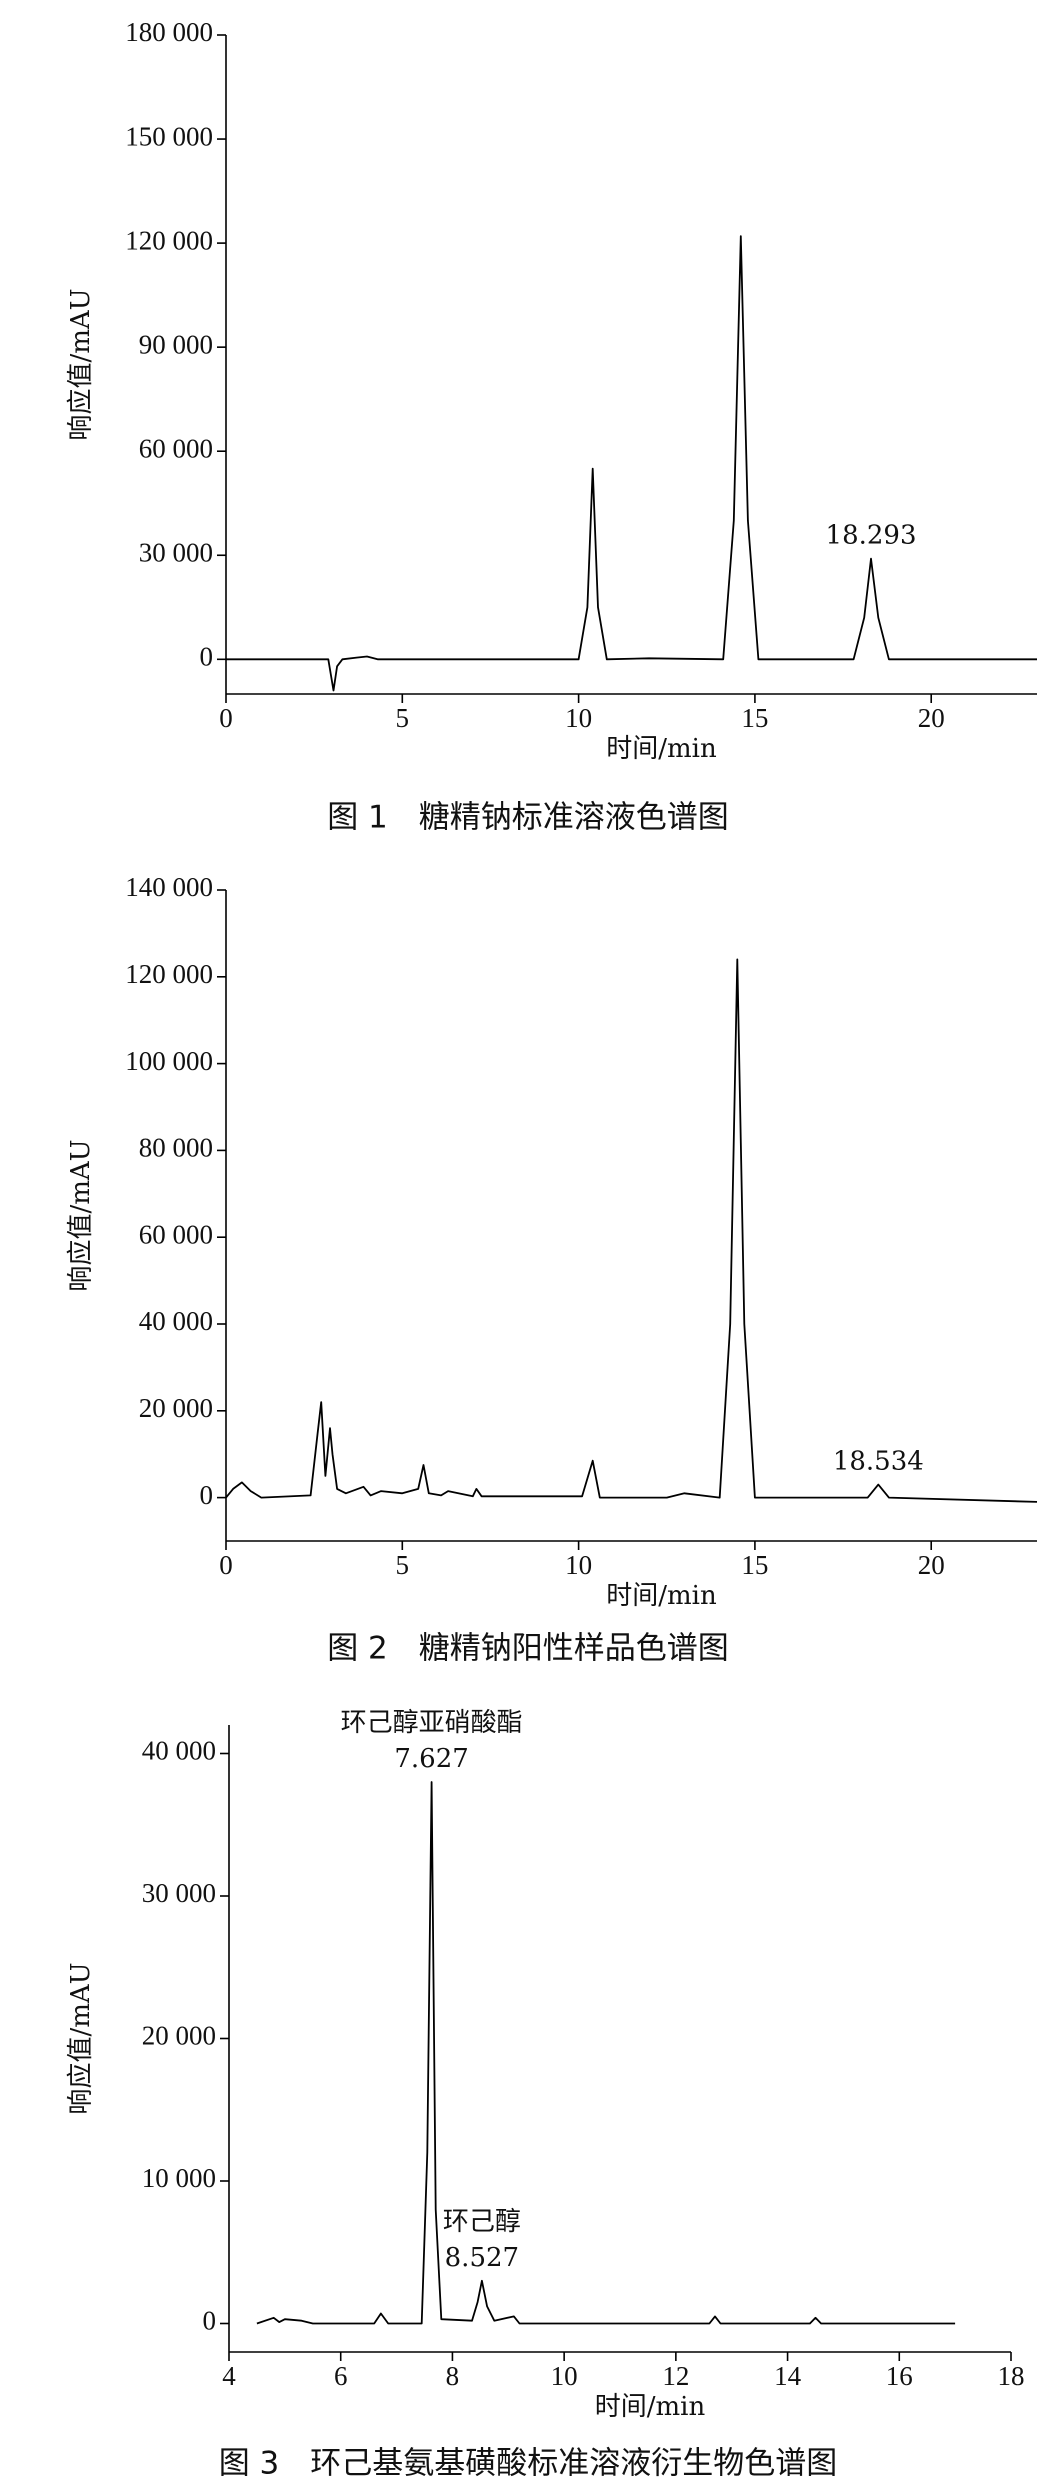 The image size is (1056, 2492). What do you see at coordinates (528, 1649) in the screenshot?
I see `figure-caption: 图 2 糖精钠阳性样品色谱图` at bounding box center [528, 1649].